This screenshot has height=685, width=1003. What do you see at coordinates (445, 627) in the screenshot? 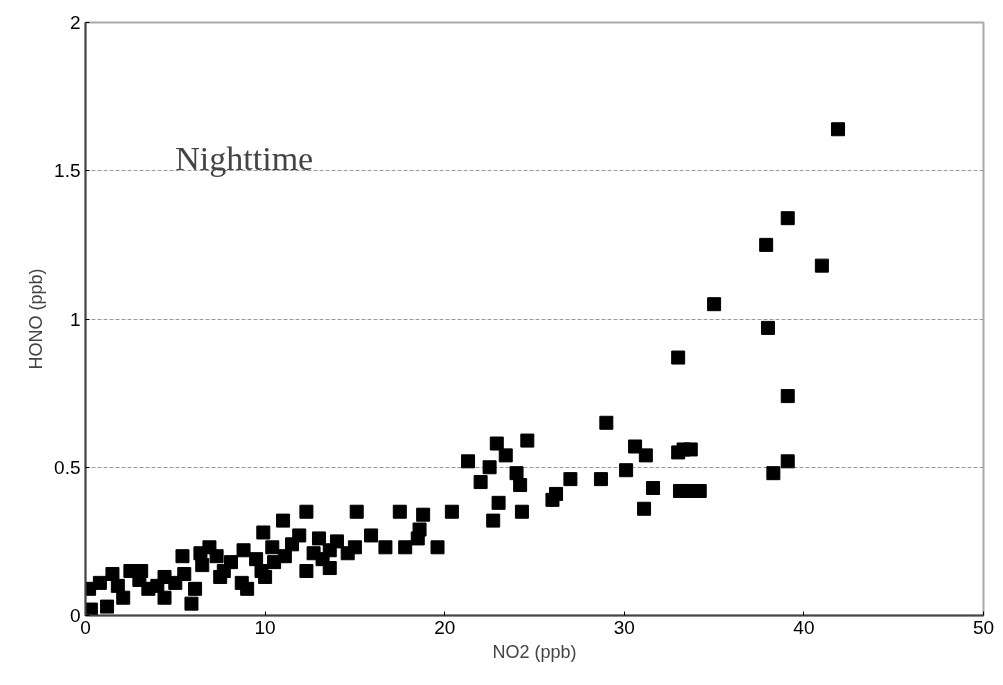
I see `x-tick-label: 20` at bounding box center [445, 627].